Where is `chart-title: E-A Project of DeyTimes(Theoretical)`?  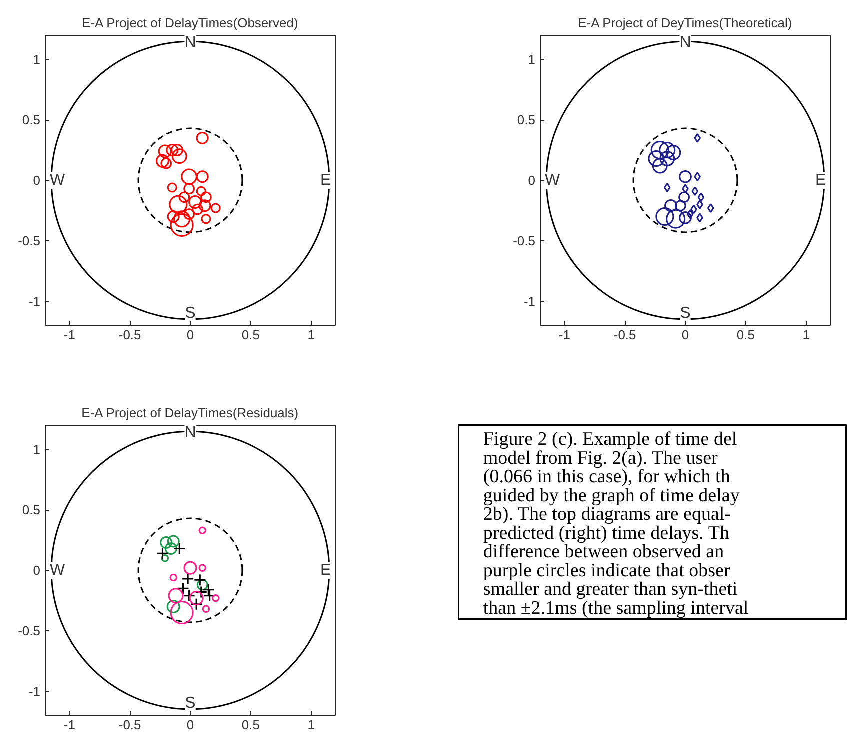
chart-title: E-A Project of DeyTimes(Theoretical) is located at coordinates (685, 23).